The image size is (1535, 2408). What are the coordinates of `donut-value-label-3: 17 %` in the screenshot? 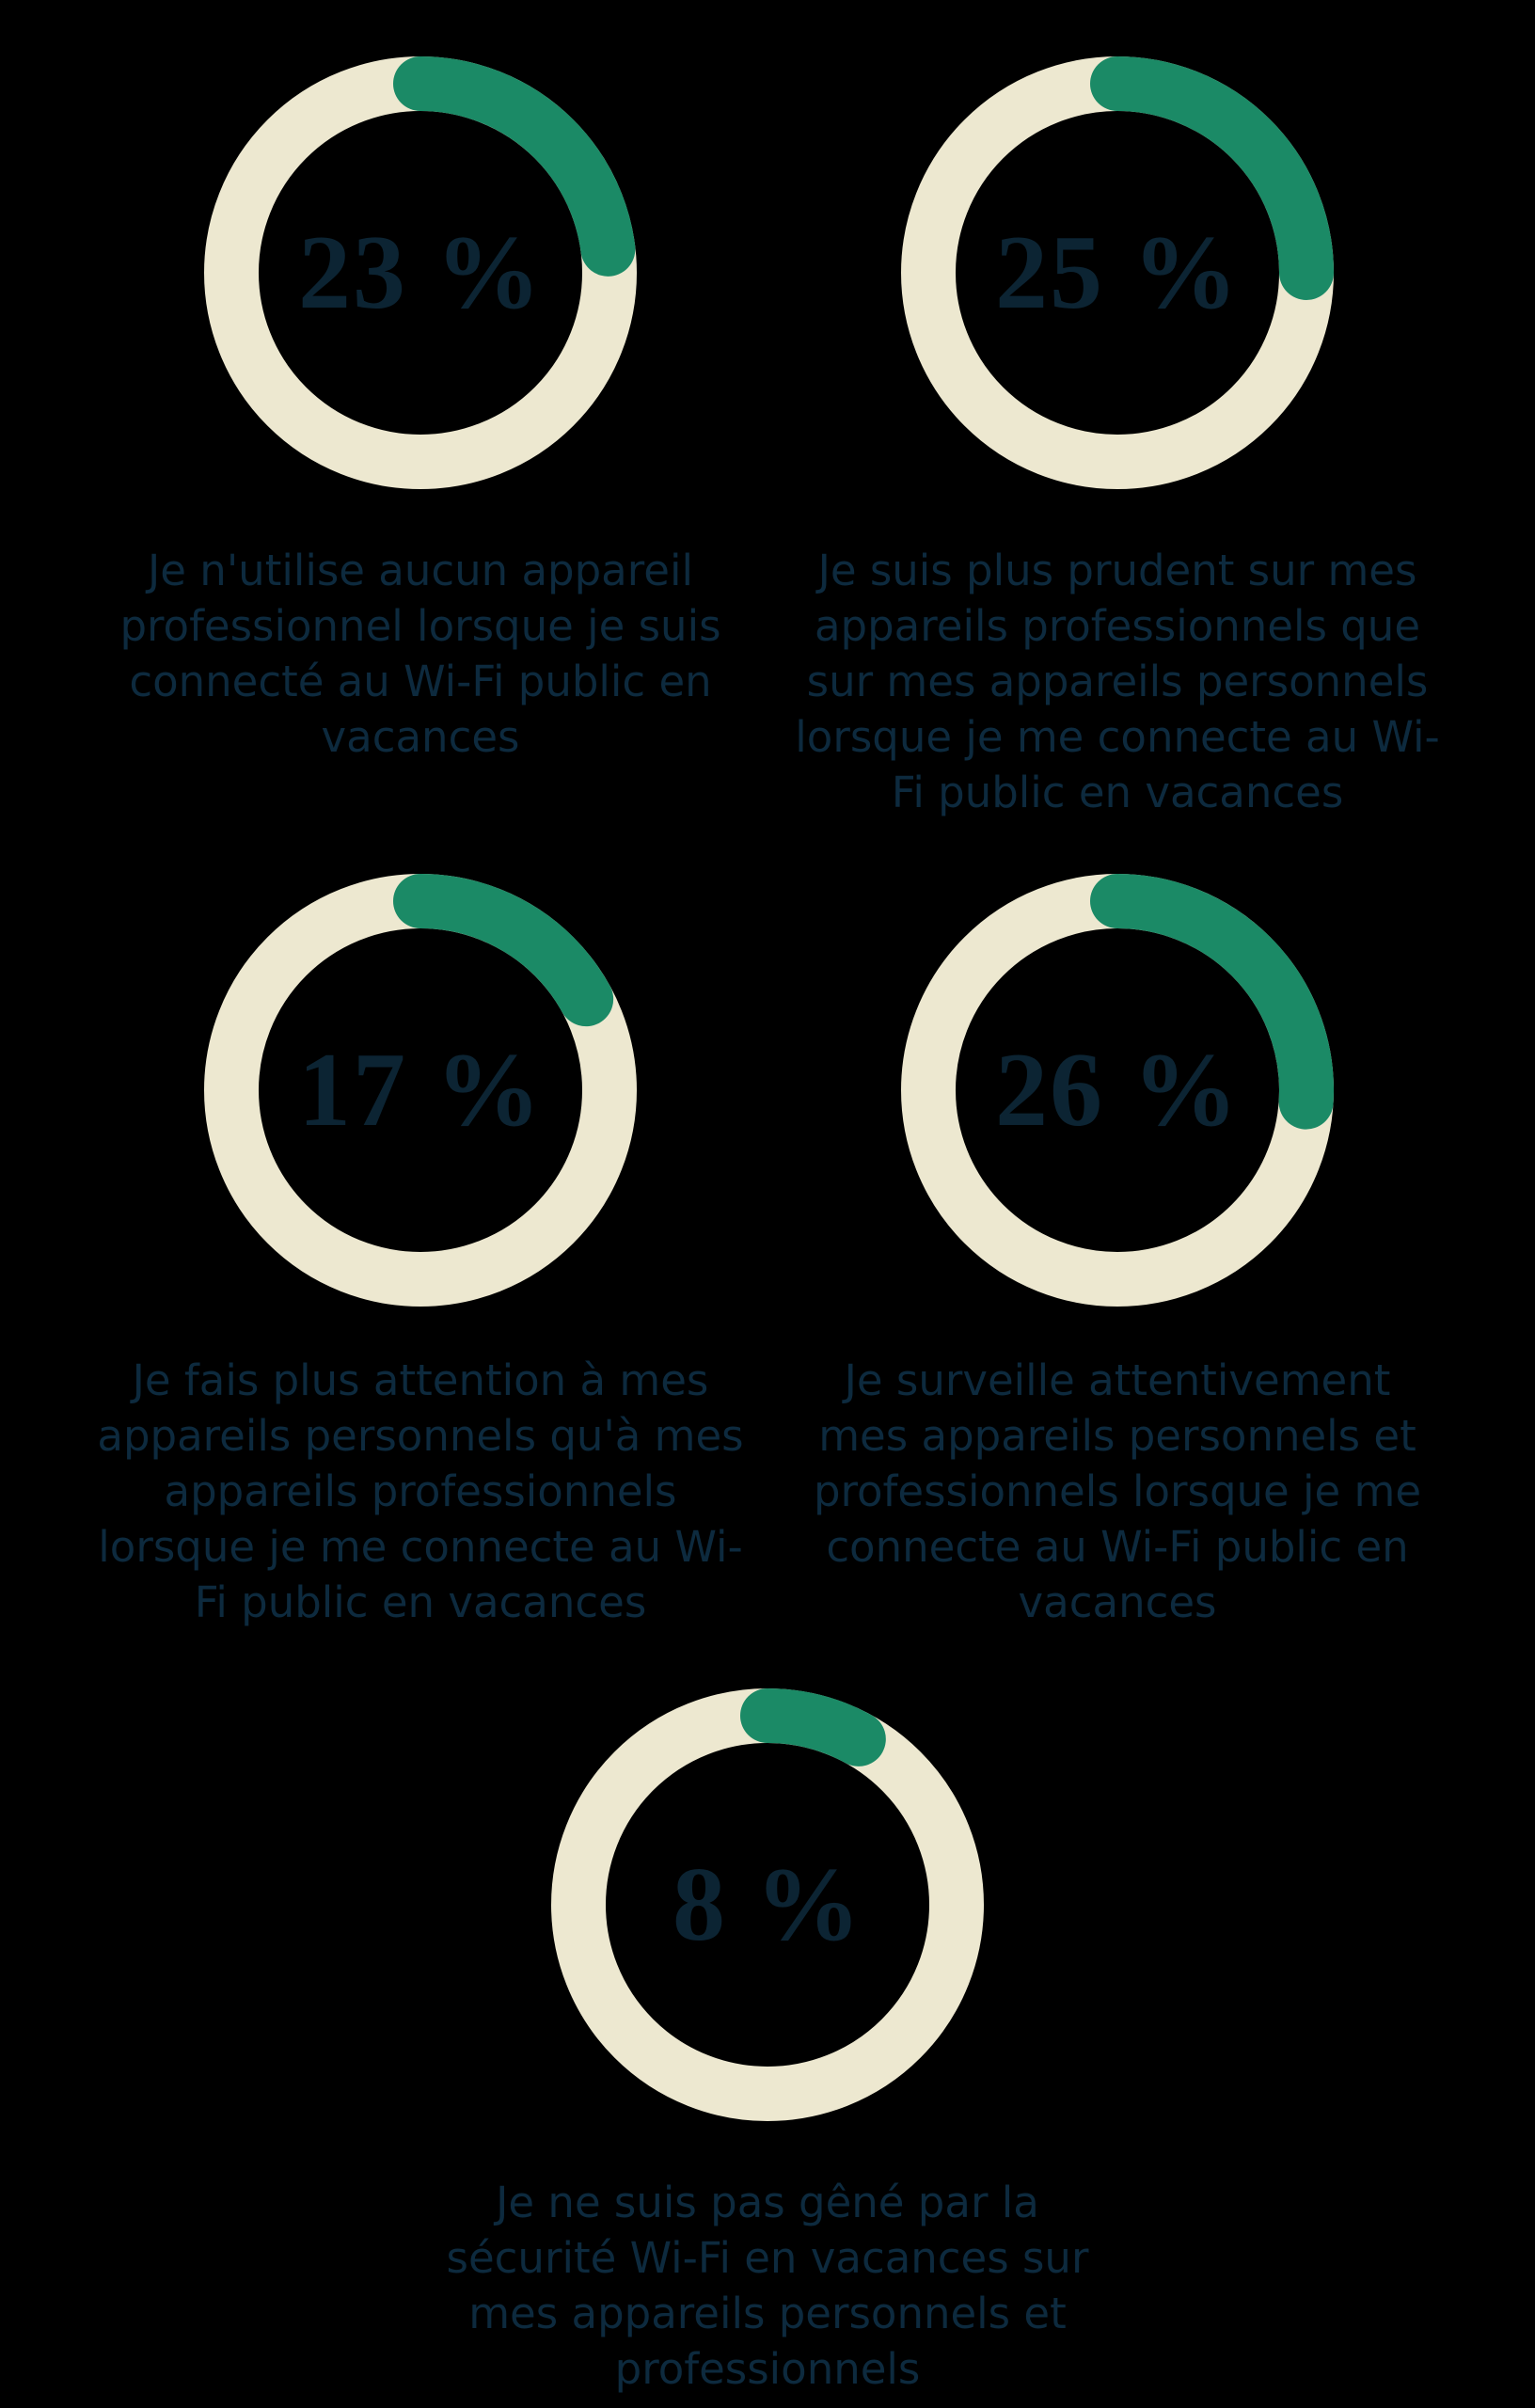 It's located at (420, 1090).